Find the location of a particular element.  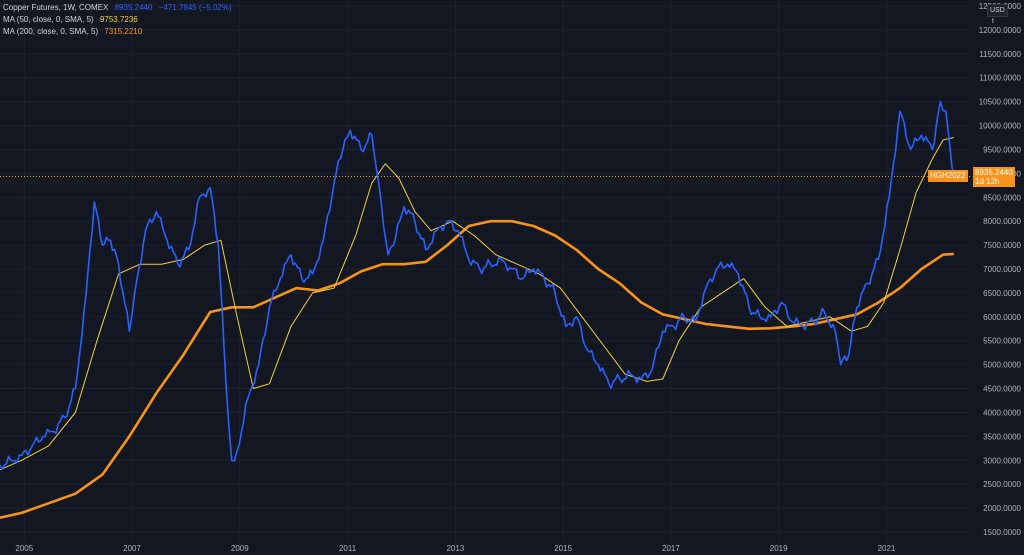

x-tick-label: 2013 is located at coordinates (455, 548).